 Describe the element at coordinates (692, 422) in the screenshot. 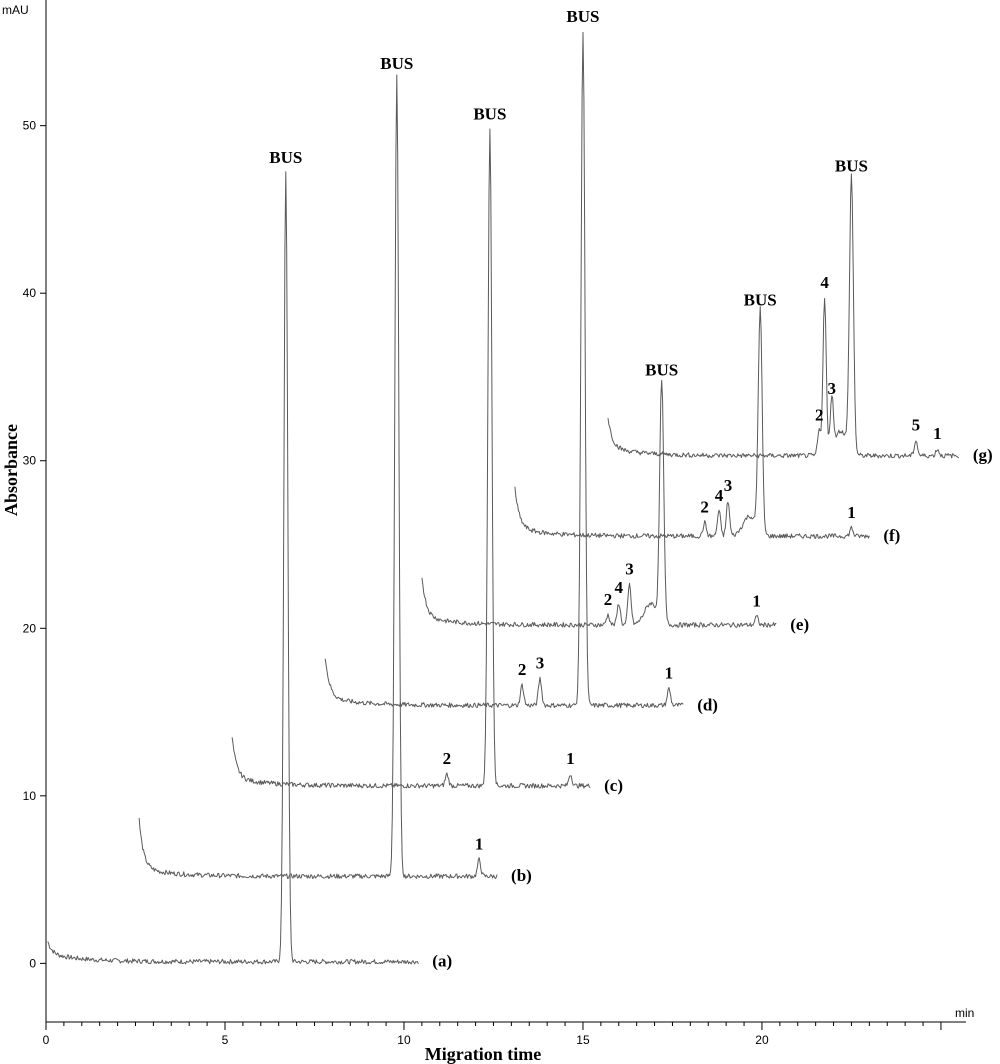

I see `trace-f` at that location.